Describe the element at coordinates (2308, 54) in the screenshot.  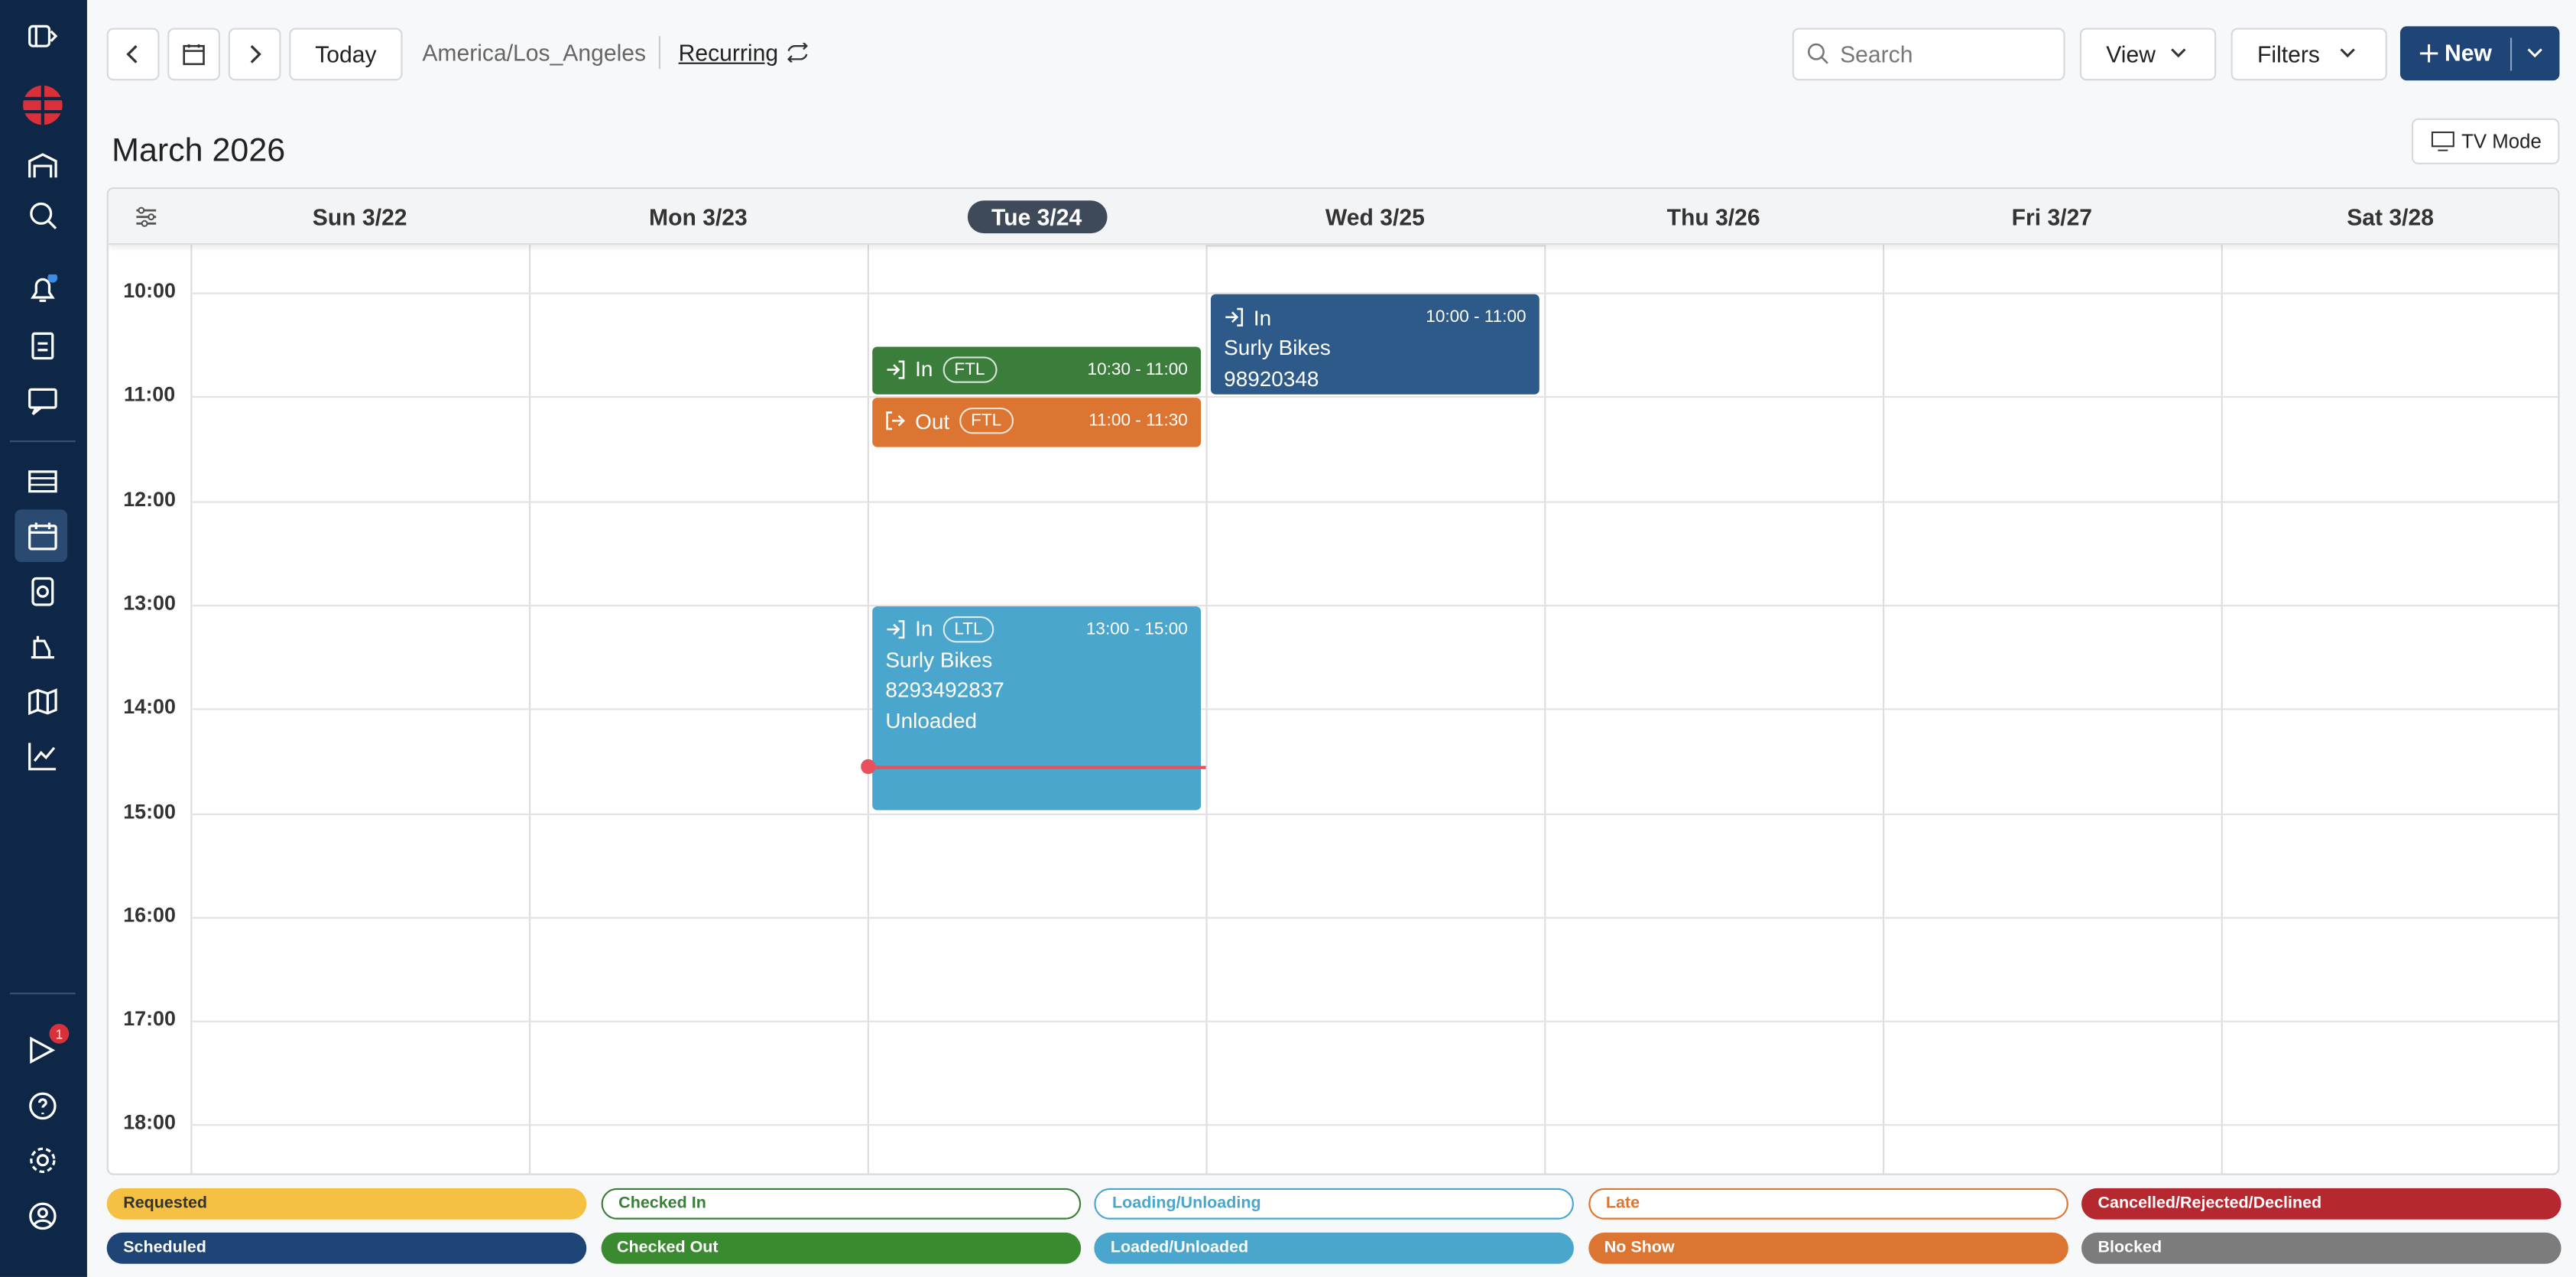
I see `filters-dropdown: Filters` at that location.